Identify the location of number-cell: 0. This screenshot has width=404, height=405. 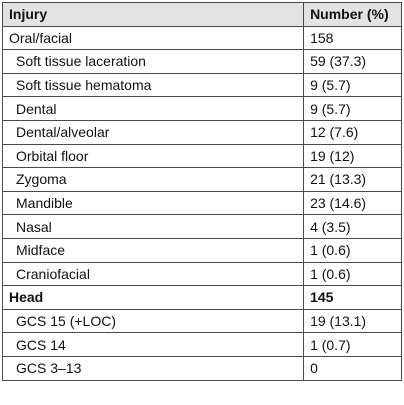
(352, 368).